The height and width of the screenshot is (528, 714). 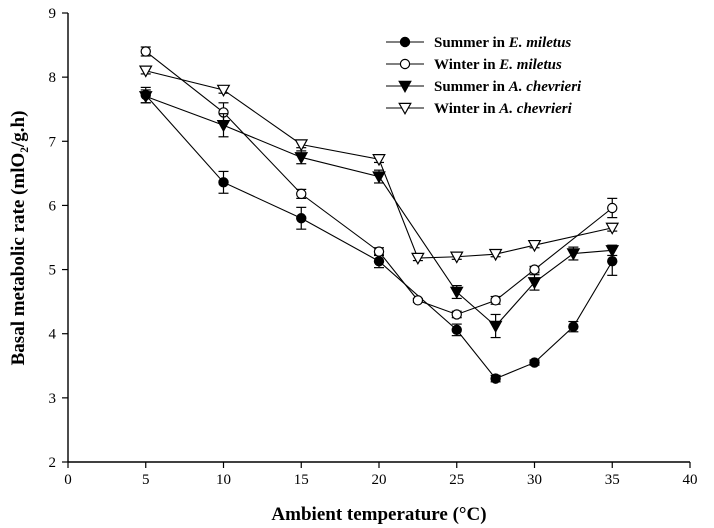 I want to click on x-tick-label: 35, so click(x=612, y=480).